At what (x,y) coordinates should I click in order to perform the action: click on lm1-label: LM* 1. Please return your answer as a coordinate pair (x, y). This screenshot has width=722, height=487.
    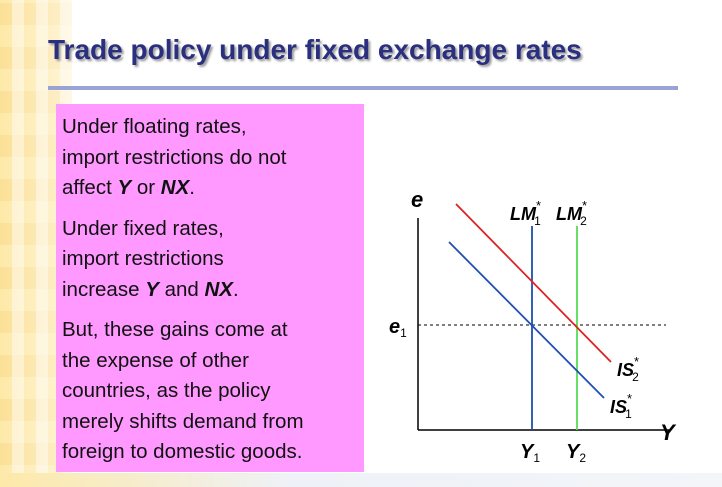
    Looking at the image, I should click on (525, 213).